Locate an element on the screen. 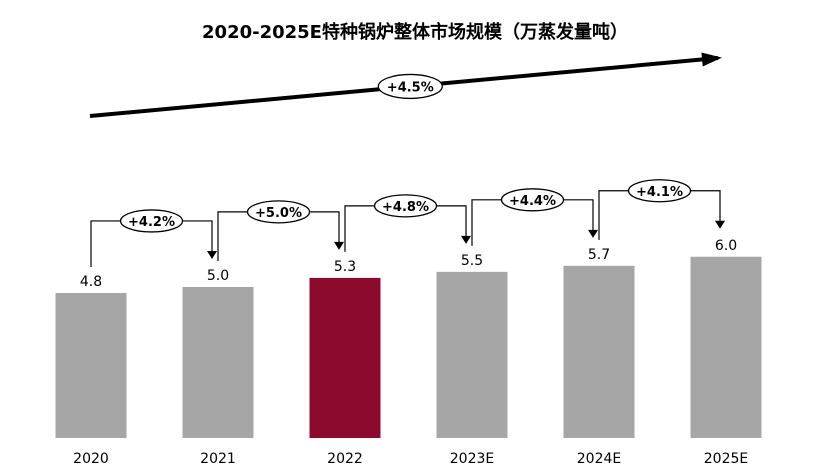 The height and width of the screenshot is (472, 831). category-label: 2022 is located at coordinates (345, 459).